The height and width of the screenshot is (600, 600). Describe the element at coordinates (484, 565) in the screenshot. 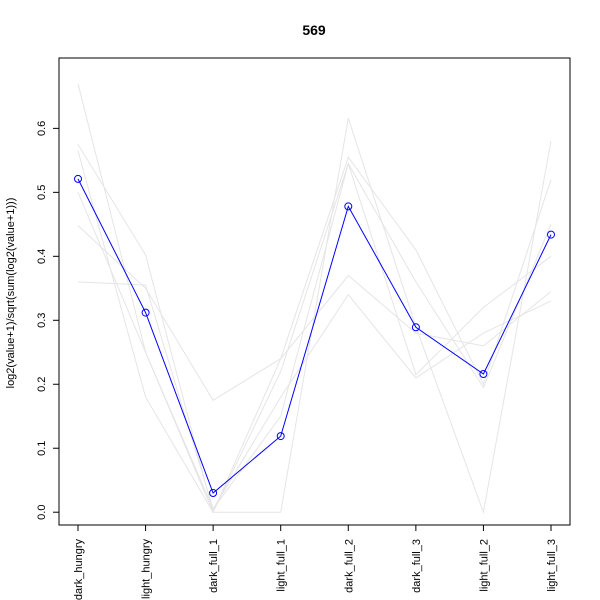

I see `x-tick-label: light_full_2` at that location.